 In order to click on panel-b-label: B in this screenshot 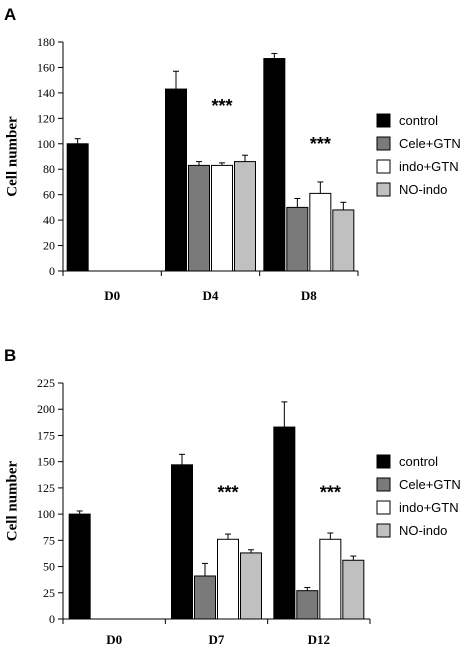, I will do `click(10, 355)`.